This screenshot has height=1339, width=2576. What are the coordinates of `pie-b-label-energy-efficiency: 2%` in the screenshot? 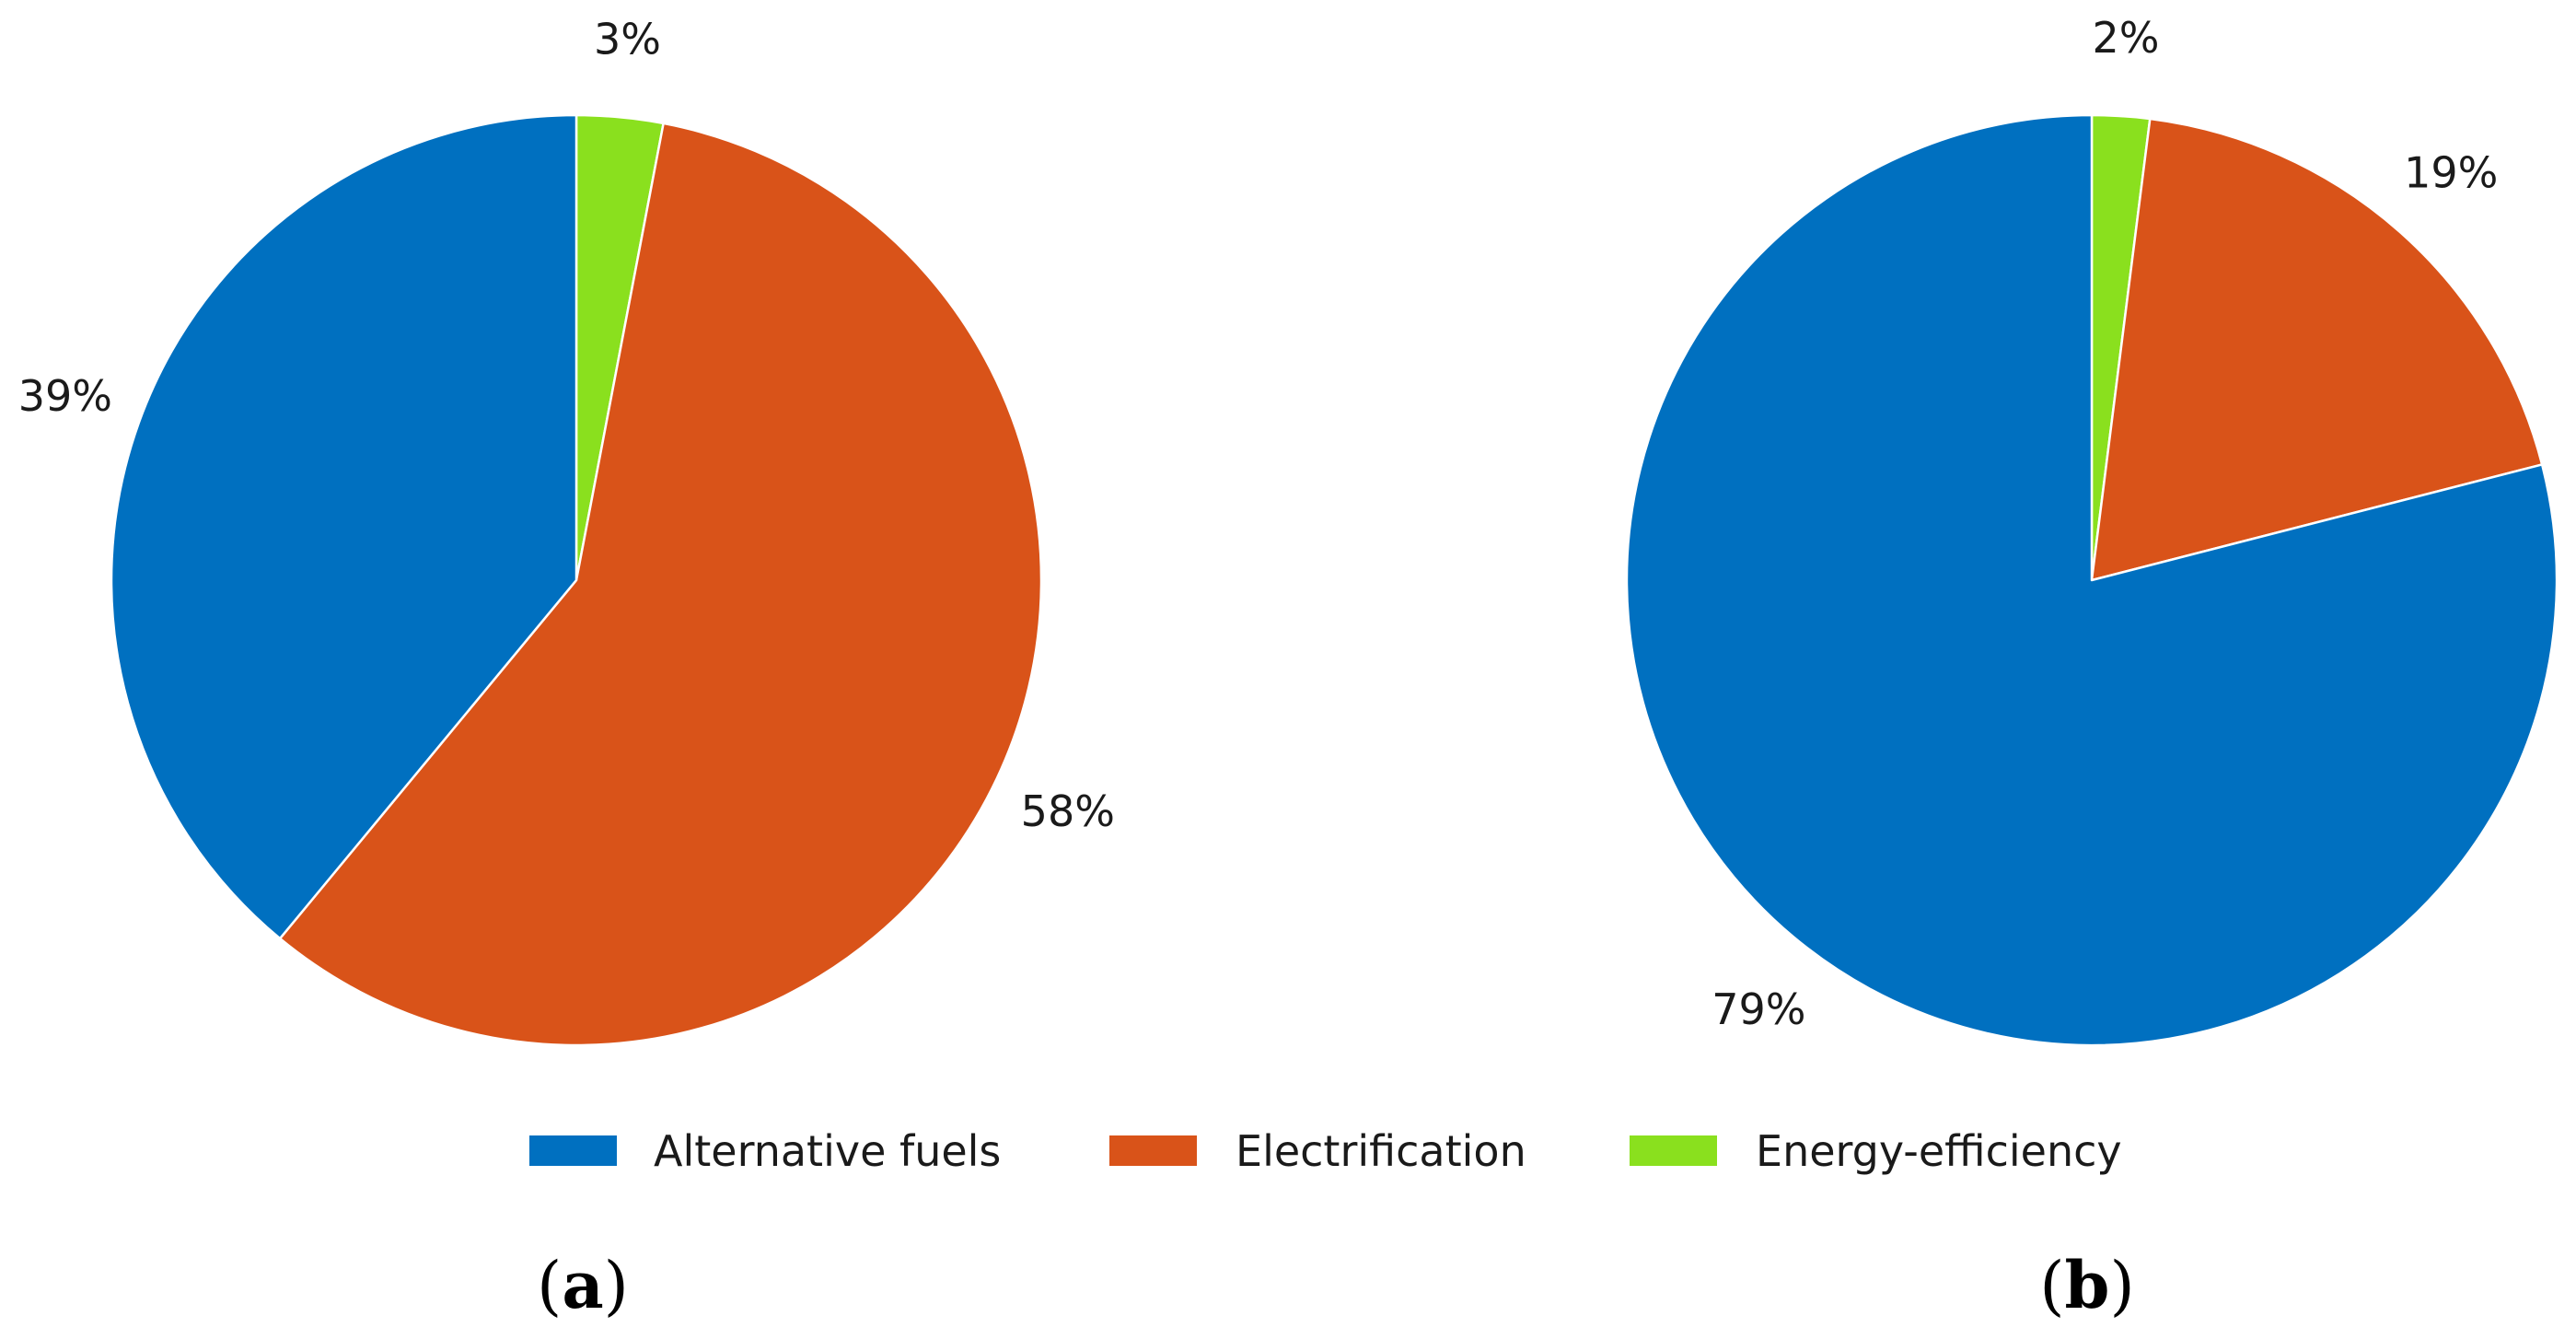 It's located at (2126, 38).